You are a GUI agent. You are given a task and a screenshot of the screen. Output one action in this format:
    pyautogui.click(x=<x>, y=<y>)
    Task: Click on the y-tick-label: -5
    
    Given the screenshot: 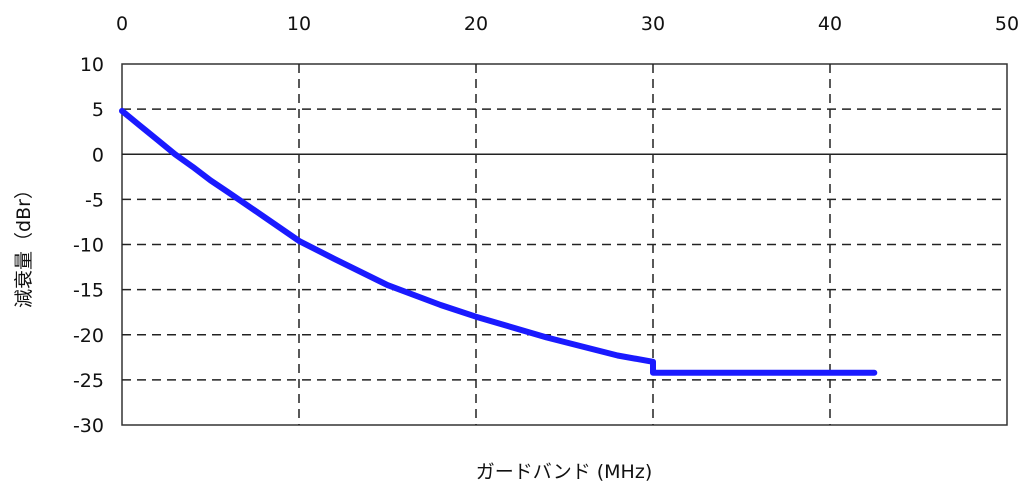 What is the action you would take?
    pyautogui.click(x=94, y=200)
    